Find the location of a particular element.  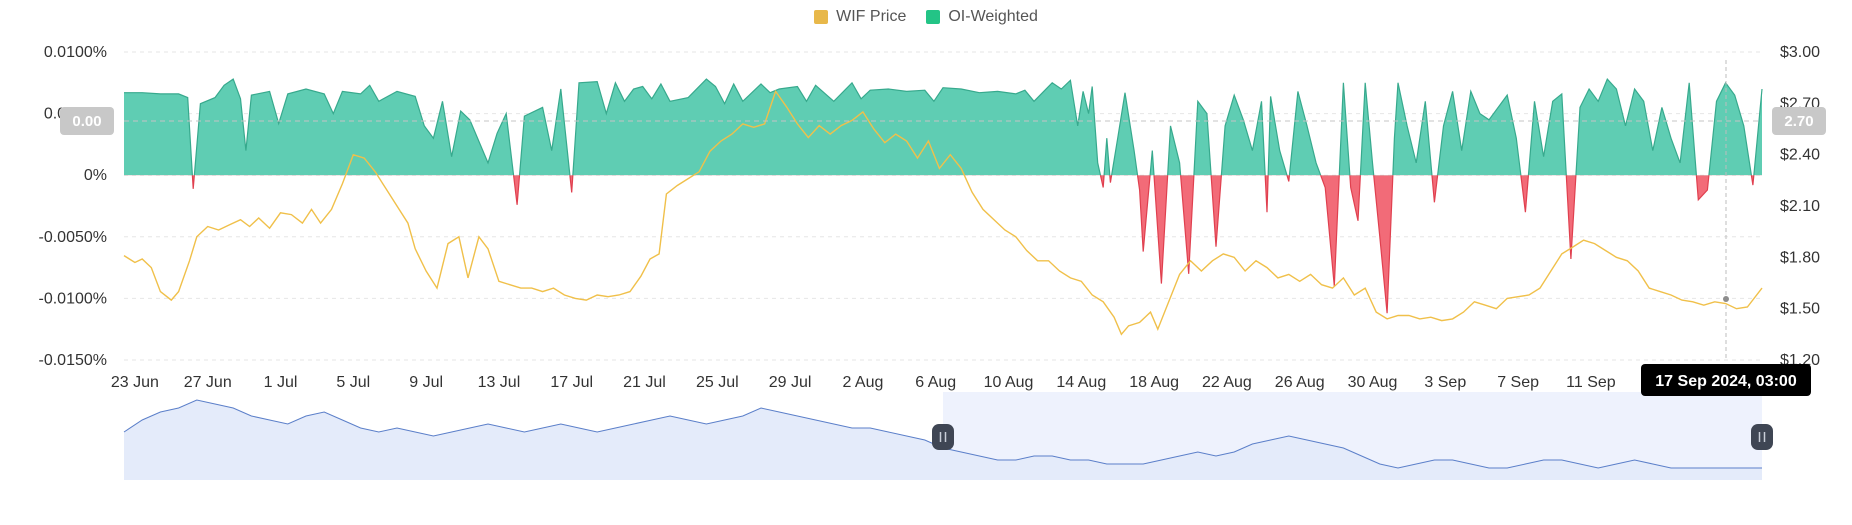

navigator-left-handle is located at coordinates (943, 437).